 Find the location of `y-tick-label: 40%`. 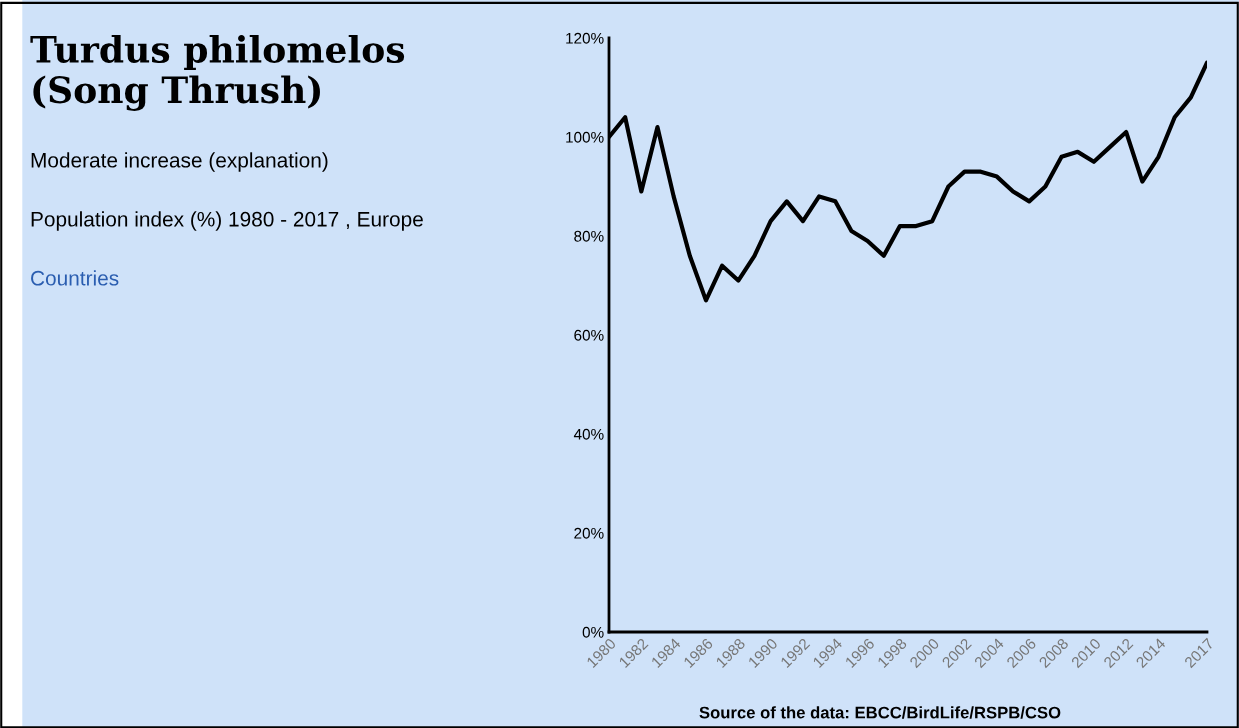

y-tick-label: 40% is located at coordinates (588, 434).